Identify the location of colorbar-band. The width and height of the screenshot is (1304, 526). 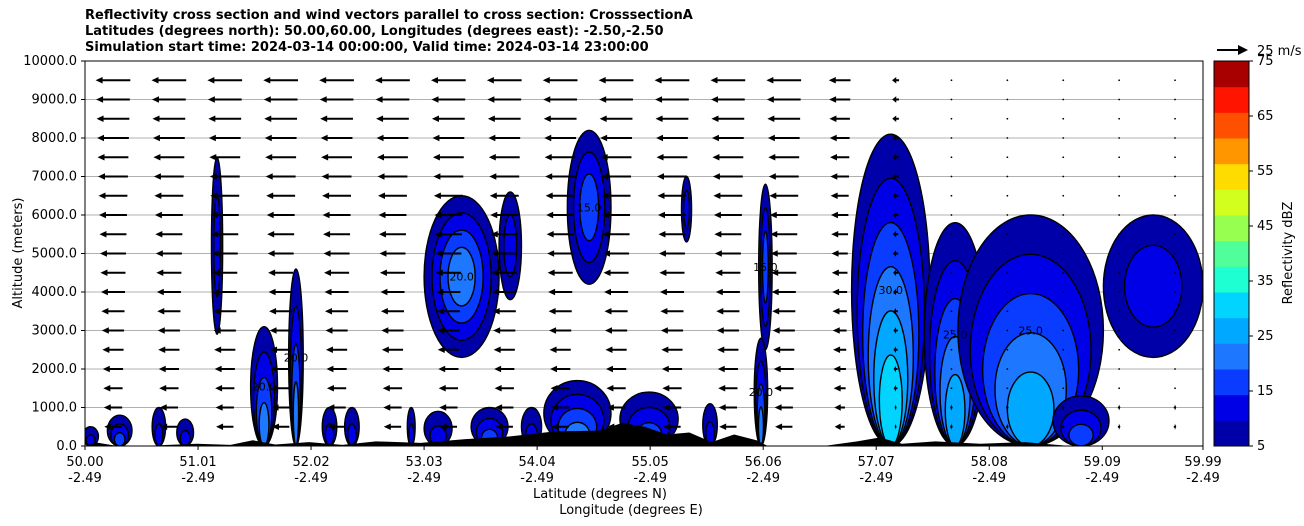
(1231, 279).